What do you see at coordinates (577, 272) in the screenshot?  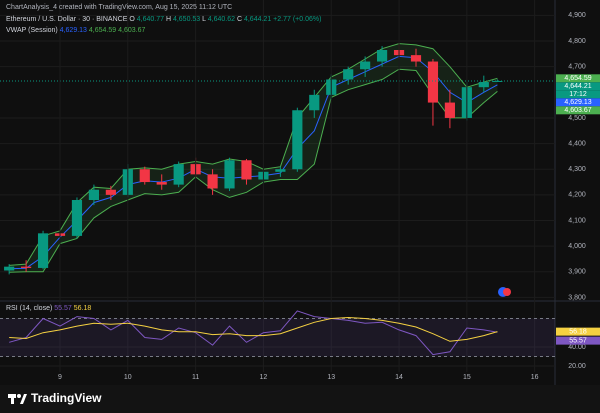 I see `y-tick-label: 3,900` at bounding box center [577, 272].